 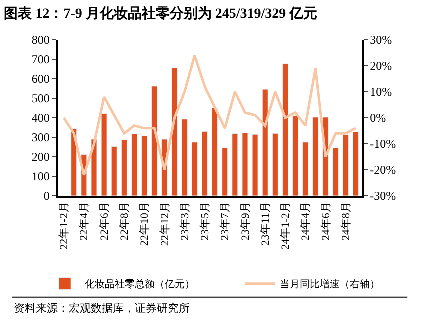 I want to click on x-tick-label: 22年6月, so click(x=104, y=221).